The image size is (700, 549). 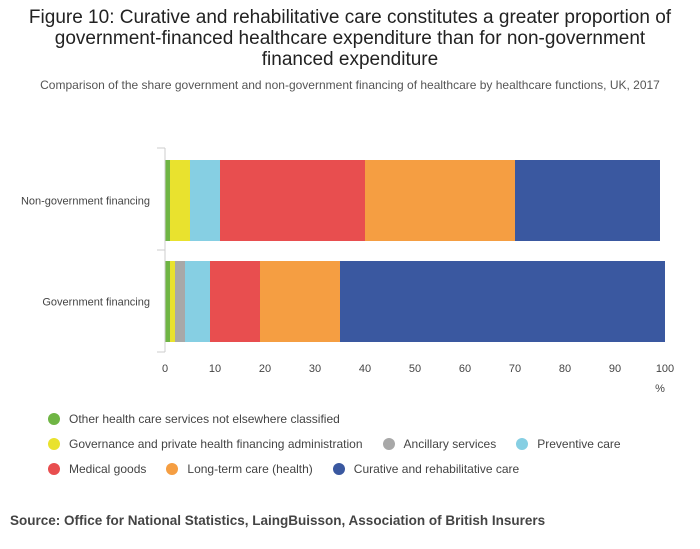 I want to click on legend-label: Curative and rehabilitative care, so click(x=436, y=468).